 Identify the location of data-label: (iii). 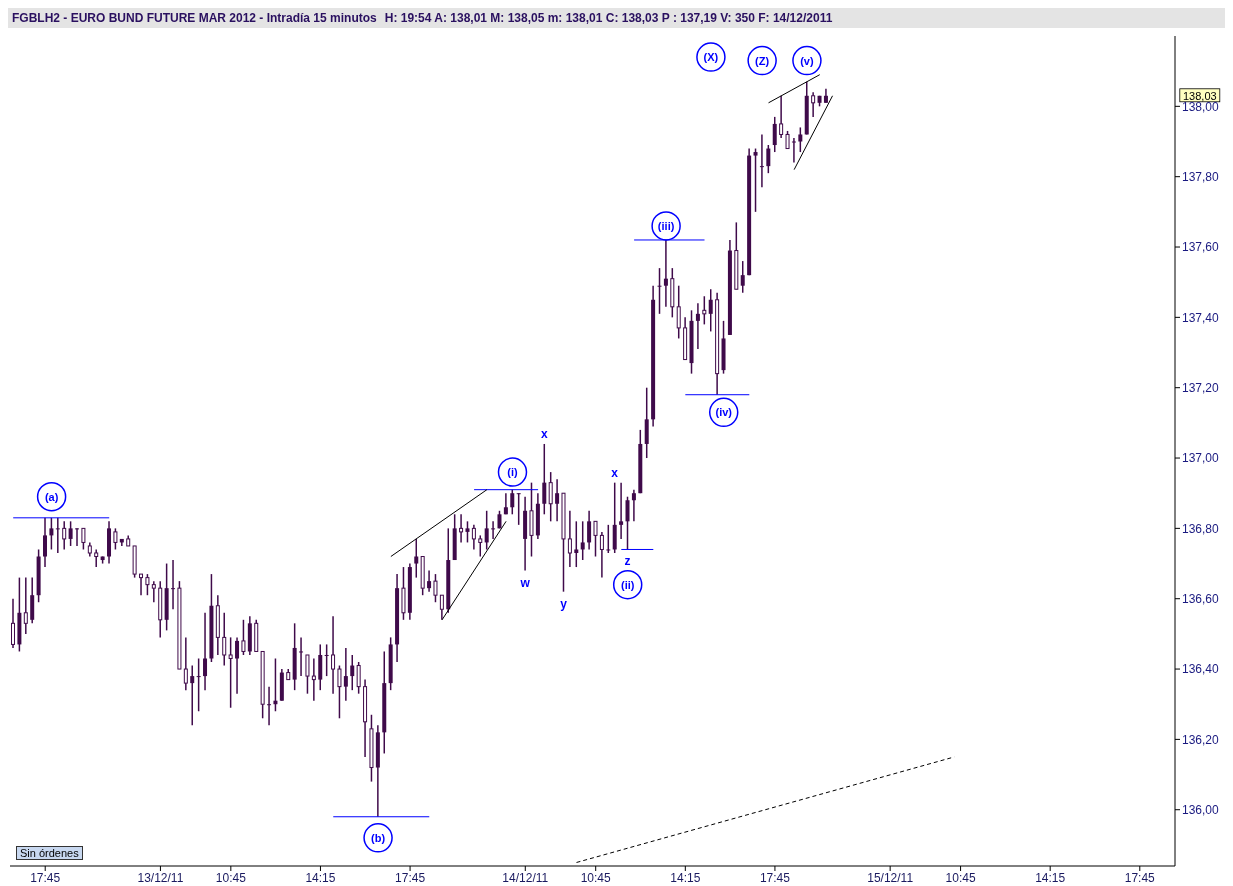
(666, 225).